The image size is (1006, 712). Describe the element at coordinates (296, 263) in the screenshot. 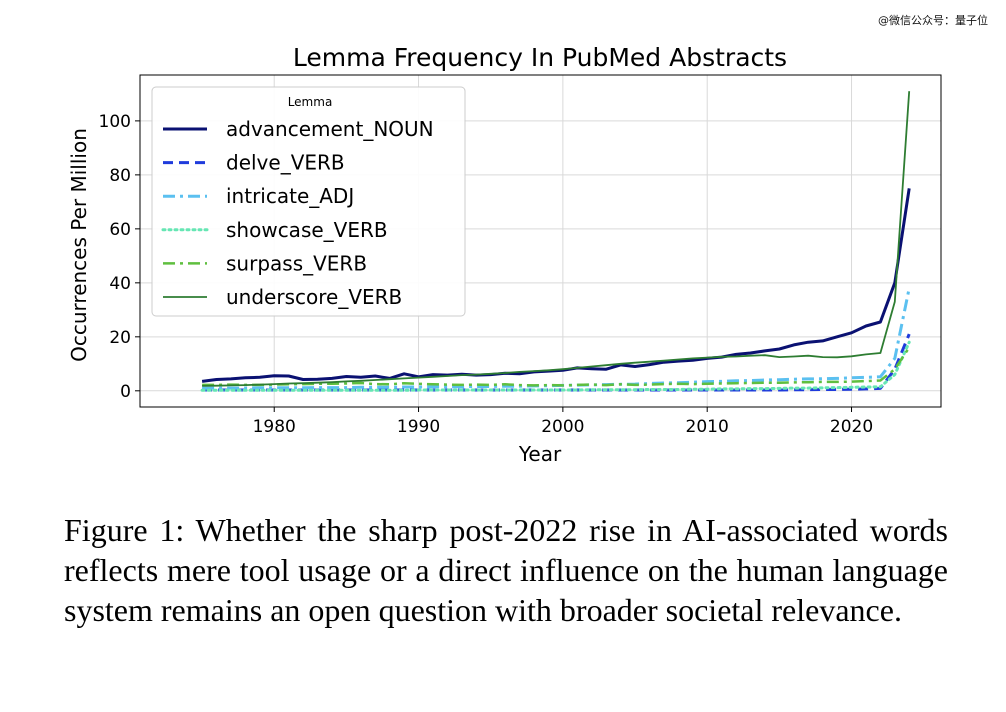

I see `legend-label: surpass_VERB` at that location.